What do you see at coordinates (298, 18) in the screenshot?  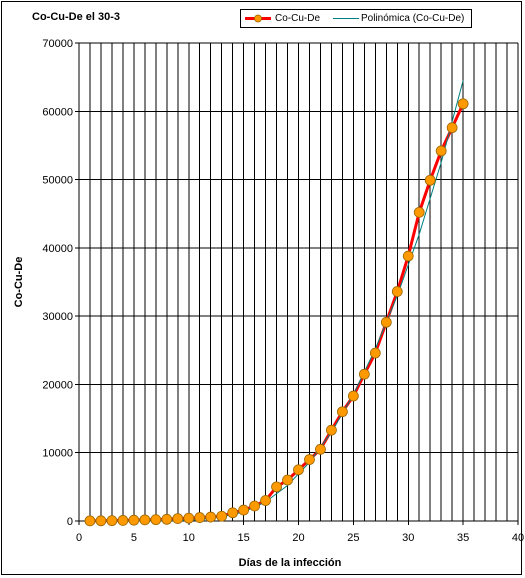 I see `legend-label-co-cu-de: Co-Cu-De` at bounding box center [298, 18].